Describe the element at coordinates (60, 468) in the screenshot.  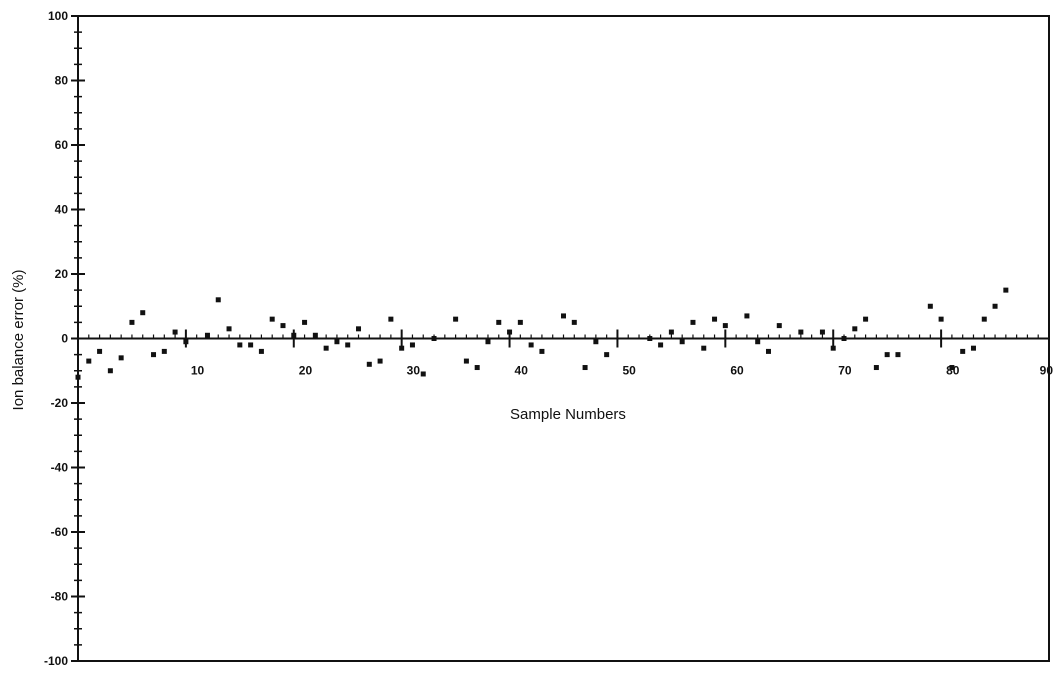
I see `y-tick-label: -40` at that location.